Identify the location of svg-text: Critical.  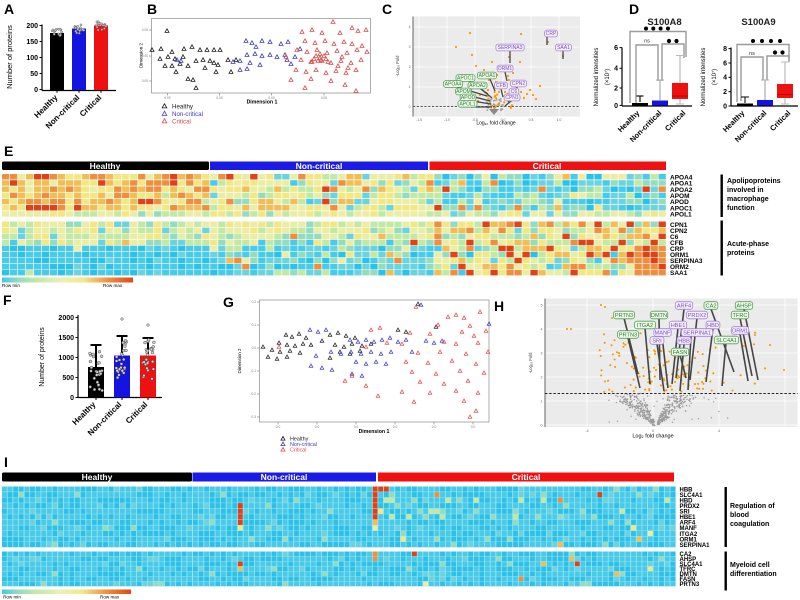
(181, 122).